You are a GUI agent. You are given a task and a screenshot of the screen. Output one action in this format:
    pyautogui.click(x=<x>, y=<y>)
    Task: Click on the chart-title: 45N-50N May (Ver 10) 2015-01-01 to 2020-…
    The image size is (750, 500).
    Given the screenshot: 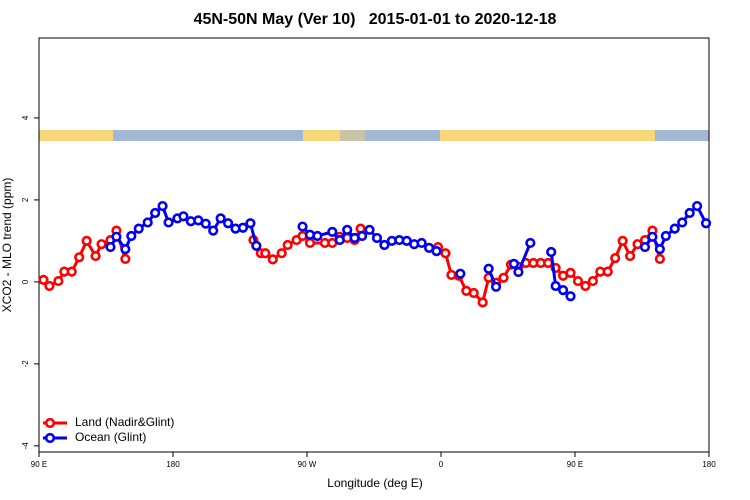 What is the action you would take?
    pyautogui.click(x=375, y=19)
    